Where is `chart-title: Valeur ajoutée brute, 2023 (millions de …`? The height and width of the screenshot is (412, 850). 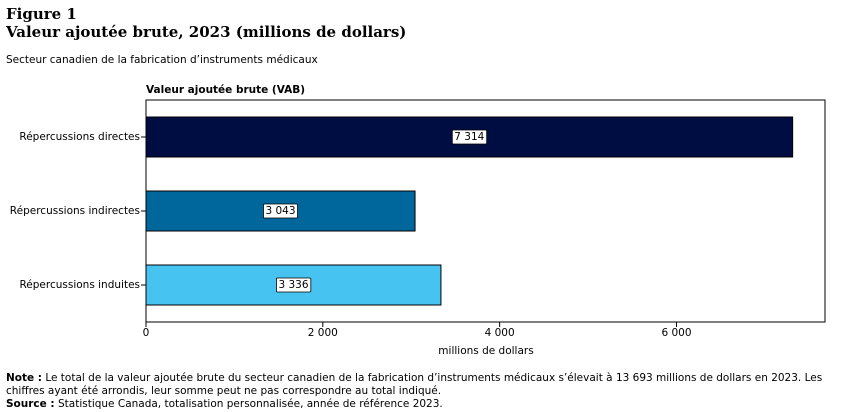
chart-title: Valeur ajoutée brute, 2023 (millions de … is located at coordinates (205, 32).